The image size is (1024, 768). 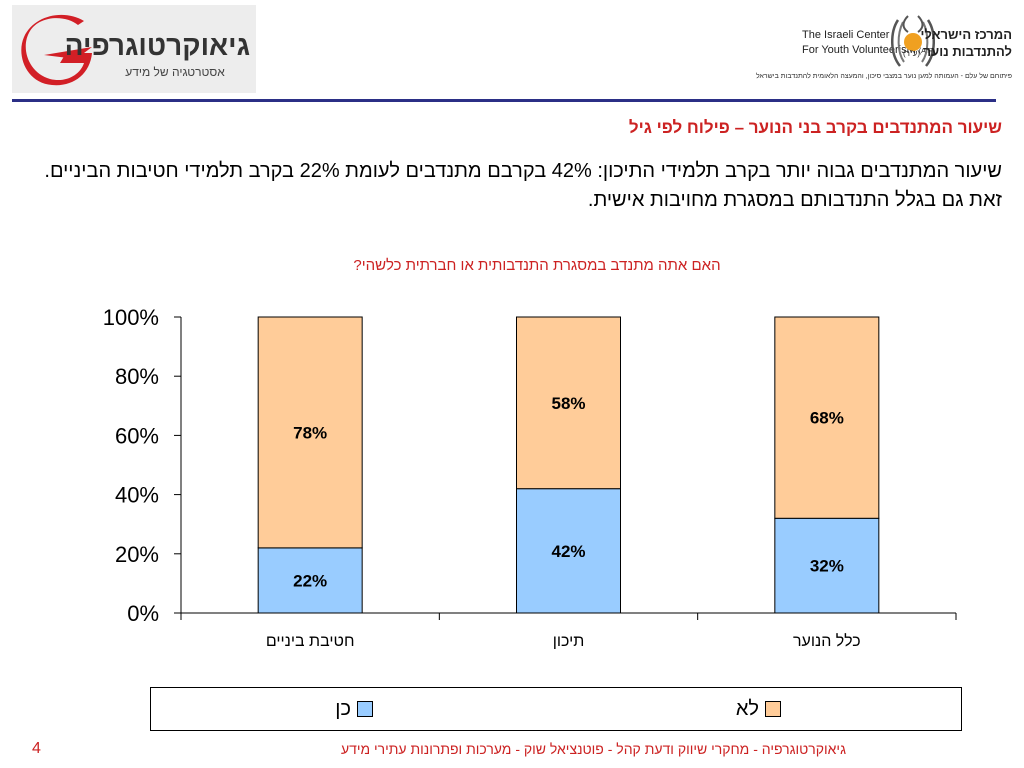 I want to click on y-tick-label: 100%, so click(x=131, y=317).